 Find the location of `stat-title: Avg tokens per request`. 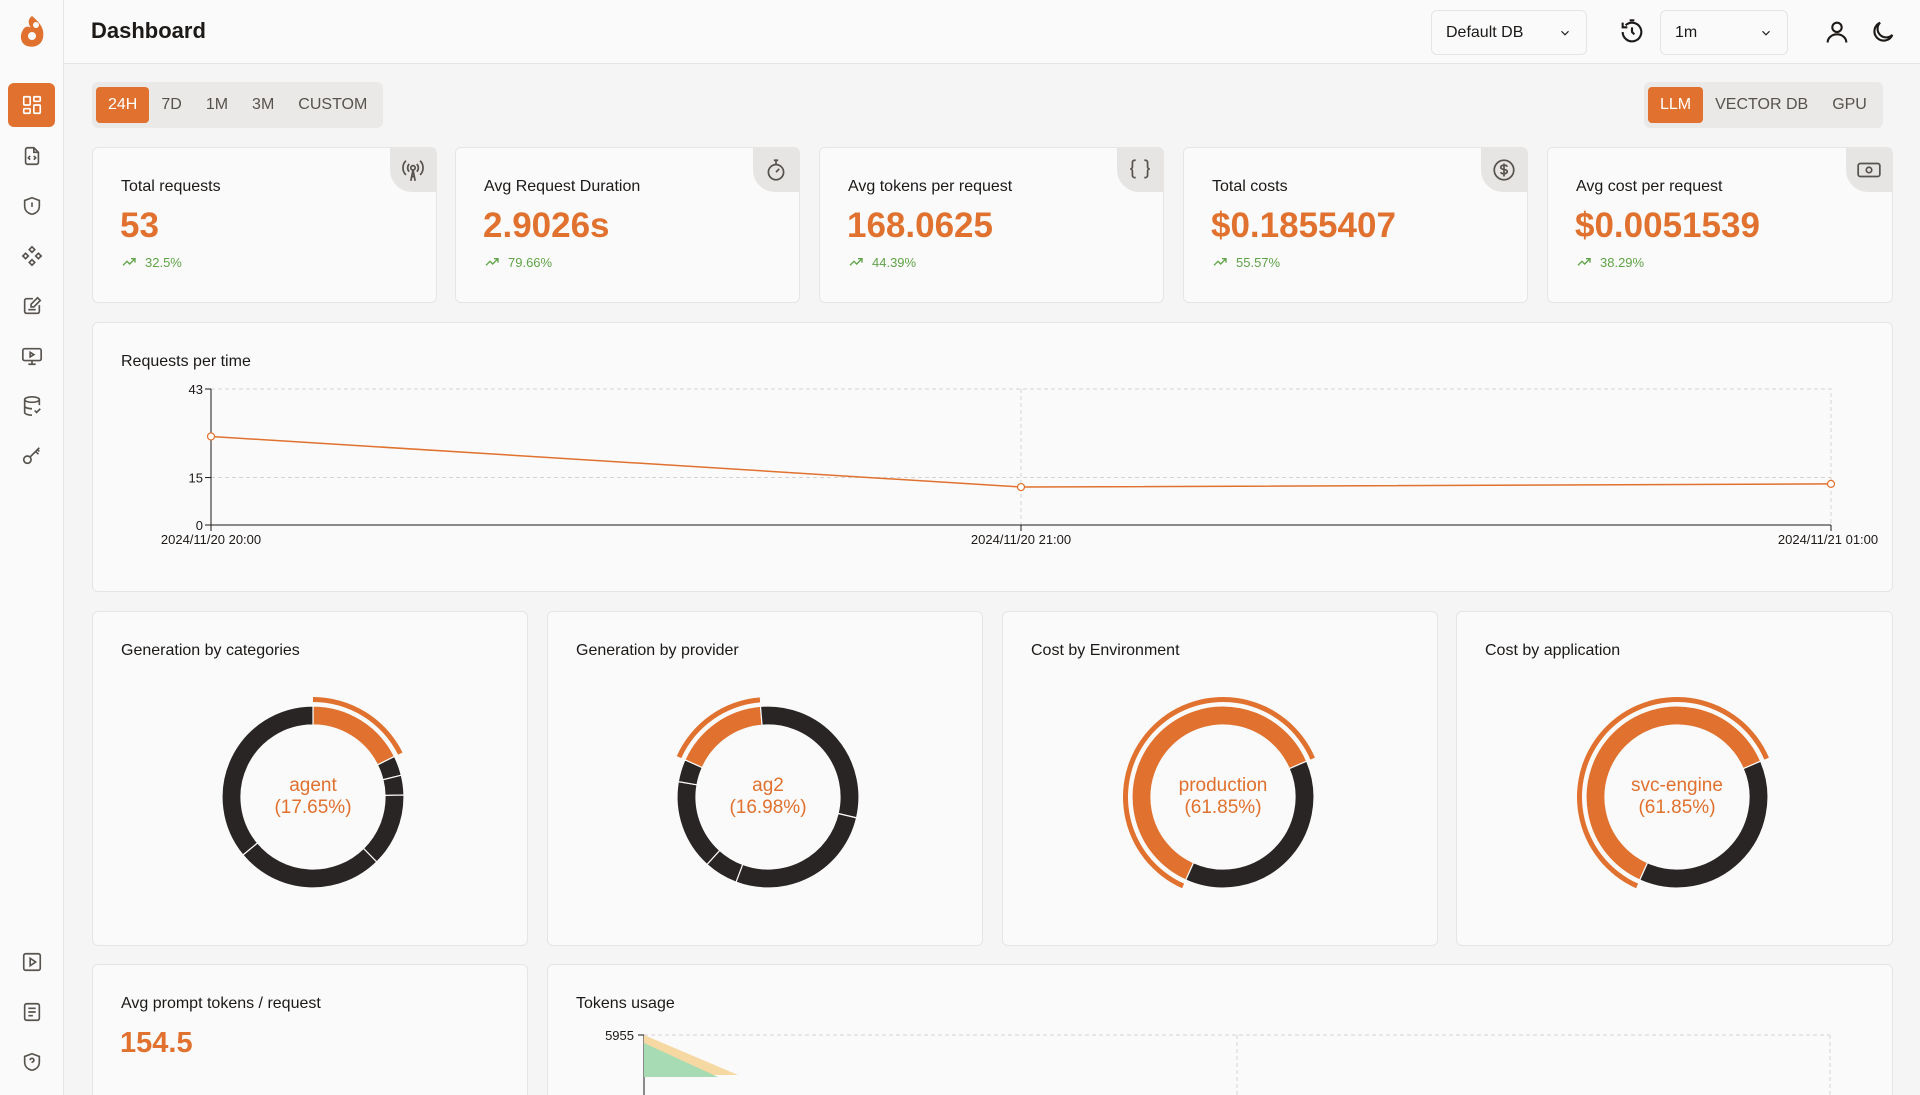

stat-title: Avg tokens per request is located at coordinates (930, 186).